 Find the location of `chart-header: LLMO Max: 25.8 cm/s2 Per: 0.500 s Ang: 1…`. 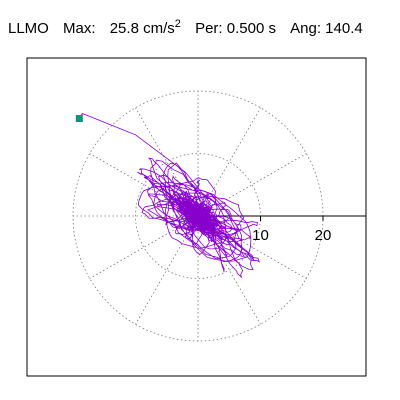

chart-header: LLMO Max: 25.8 cm/s2 Per: 0.500 s Ang: 1… is located at coordinates (185, 27).